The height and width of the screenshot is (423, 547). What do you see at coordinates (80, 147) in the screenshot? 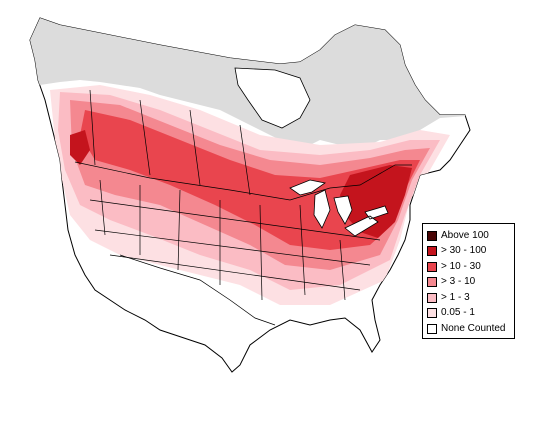
I see `abundance-level-5-pacific` at bounding box center [80, 147].